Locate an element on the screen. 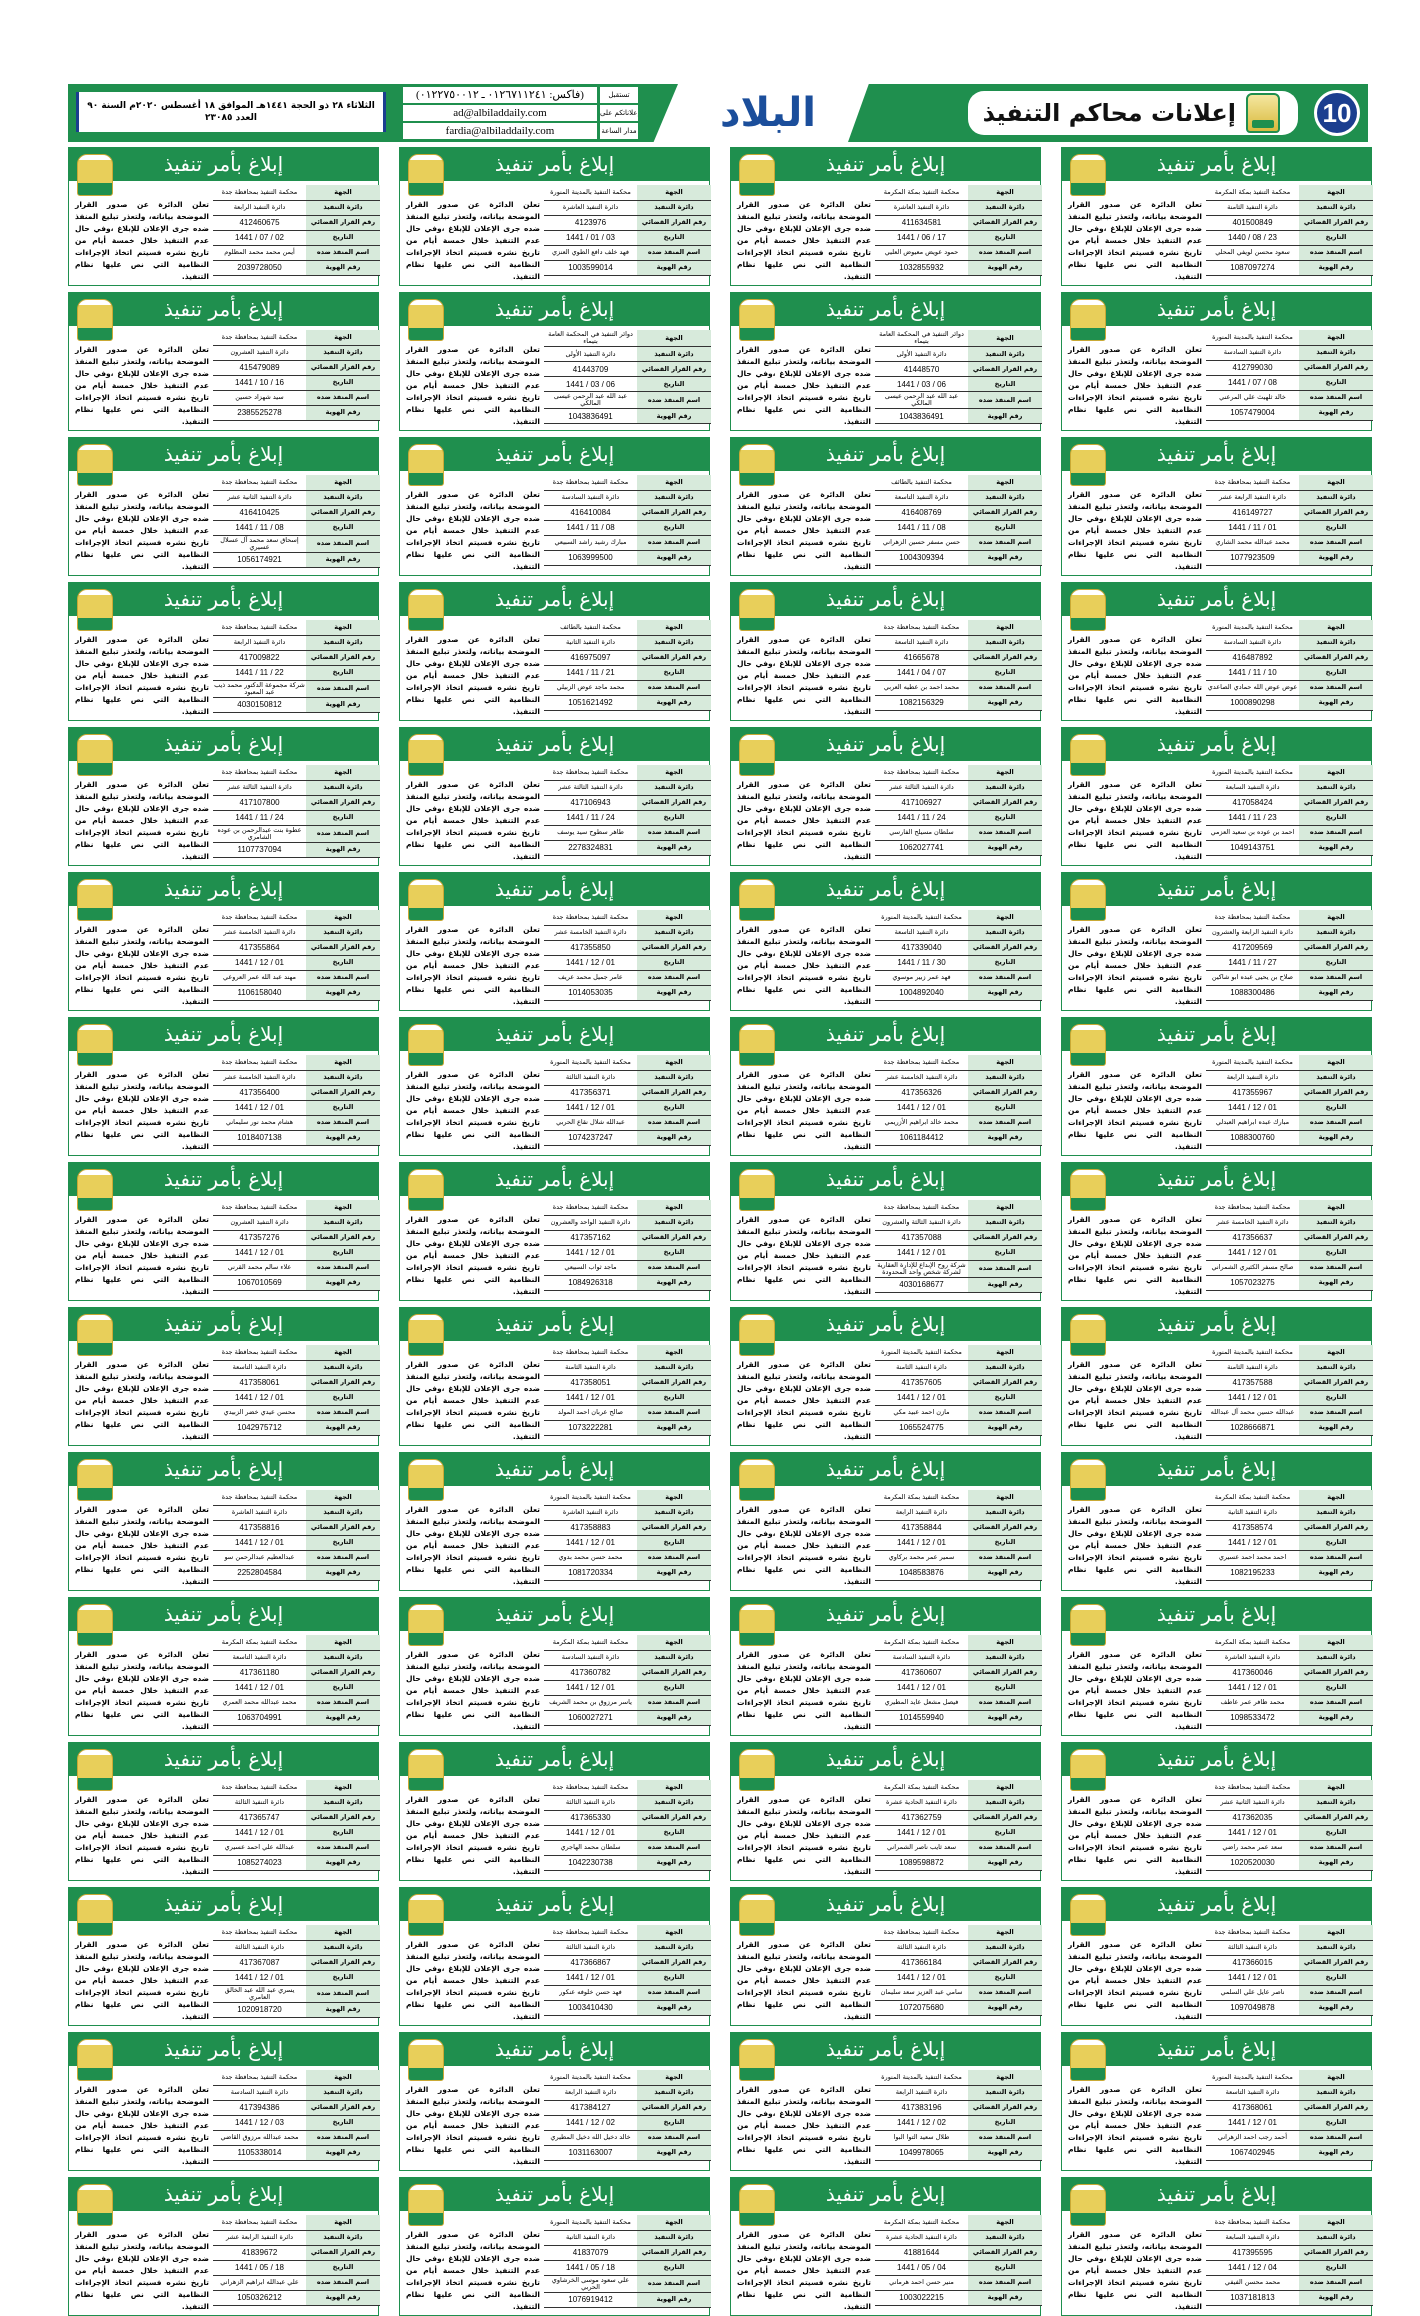 The image size is (1420, 2316). notice-row: الجهة محكمة التنفيذ بالطائف is located at coordinates (958, 483).